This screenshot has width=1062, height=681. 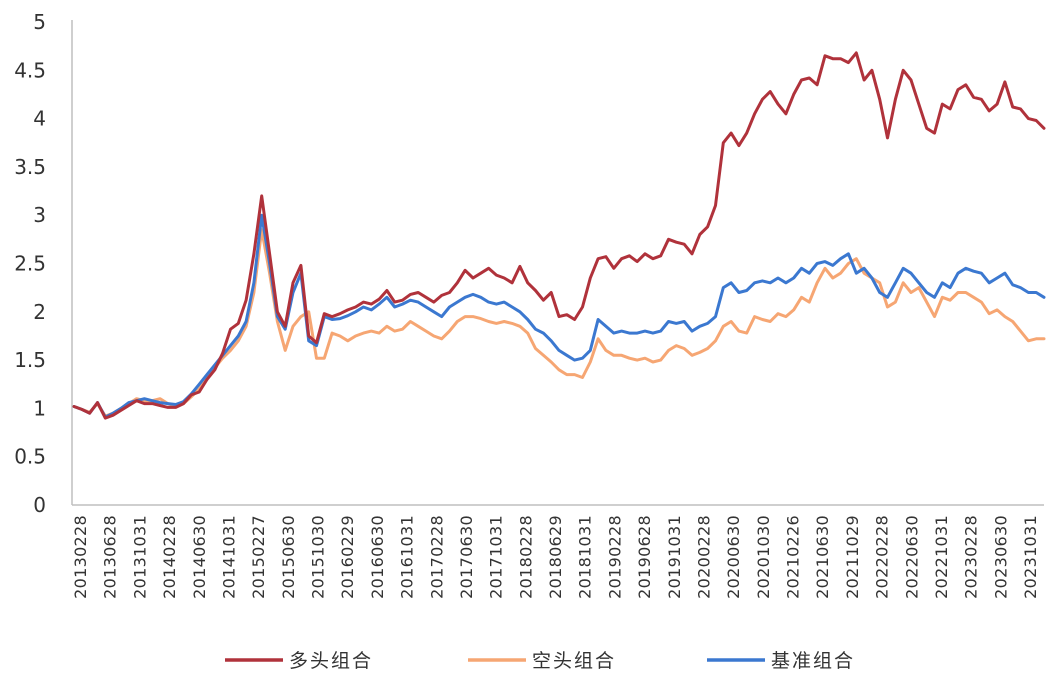 I want to click on y-tick-label: 2.5, so click(x=30, y=264).